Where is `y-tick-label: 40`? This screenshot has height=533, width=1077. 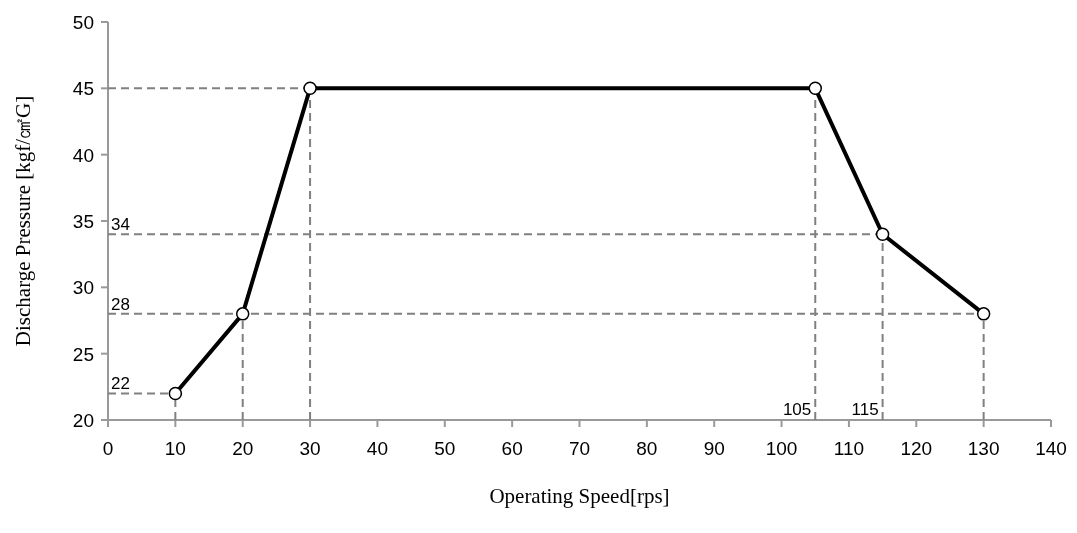
y-tick-label: 40 is located at coordinates (83, 155).